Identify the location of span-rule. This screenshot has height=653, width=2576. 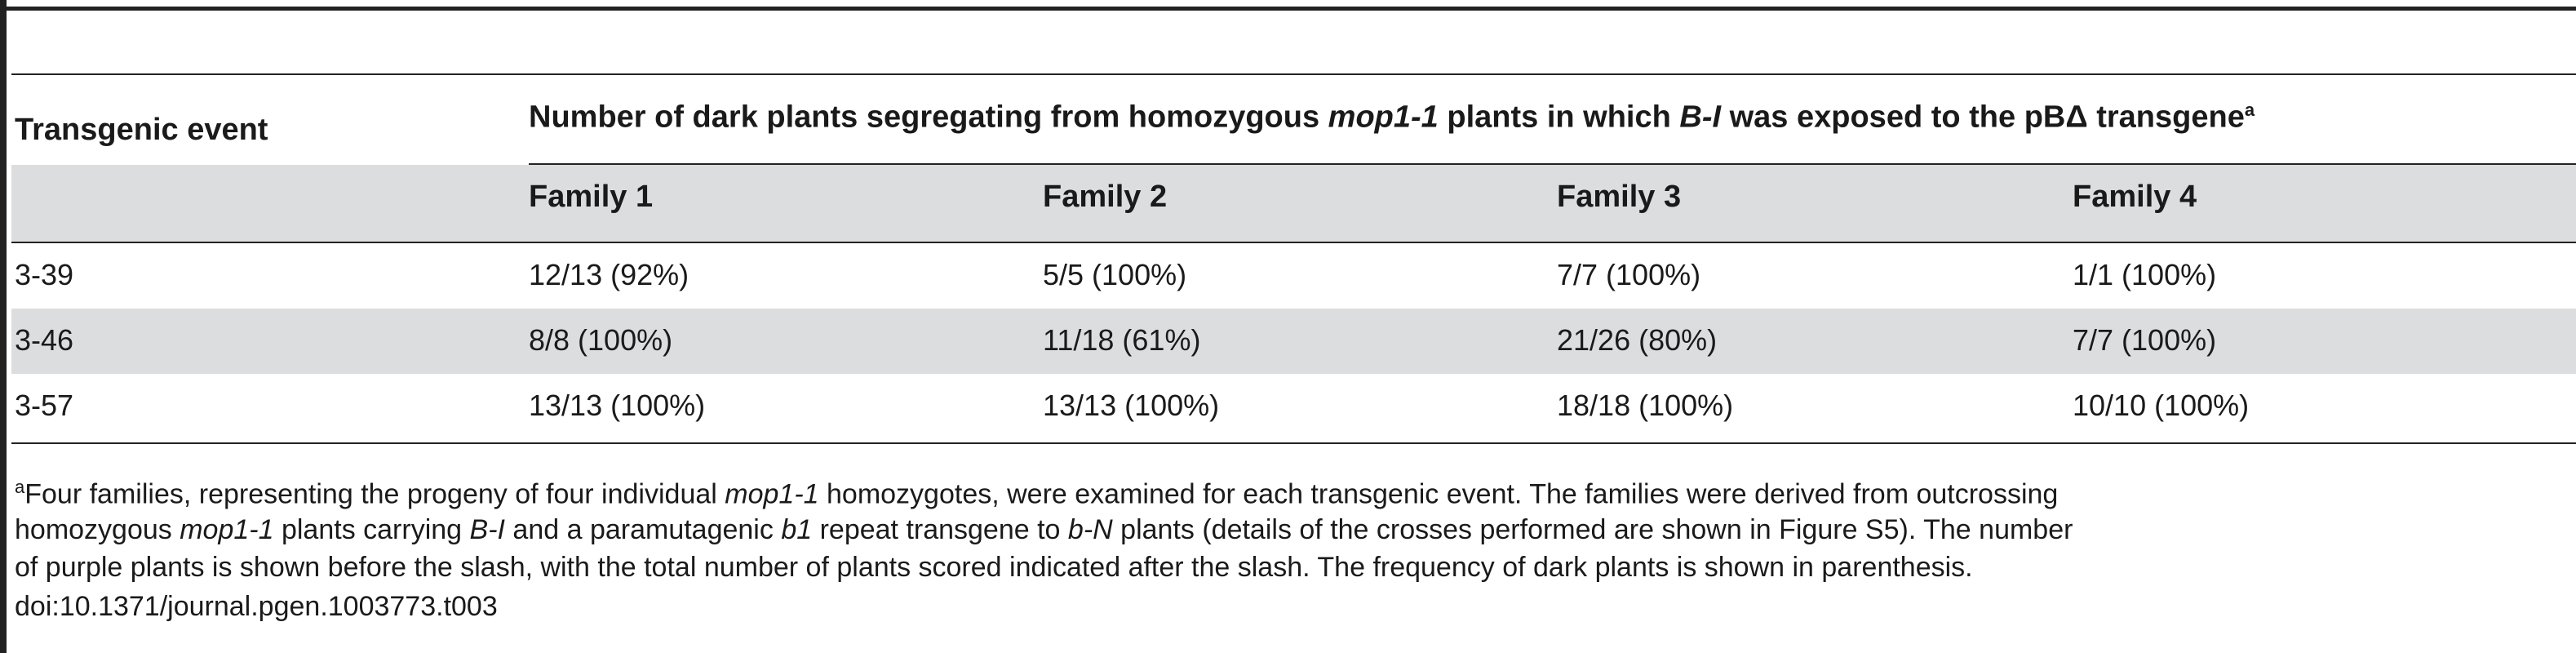
(1552, 164).